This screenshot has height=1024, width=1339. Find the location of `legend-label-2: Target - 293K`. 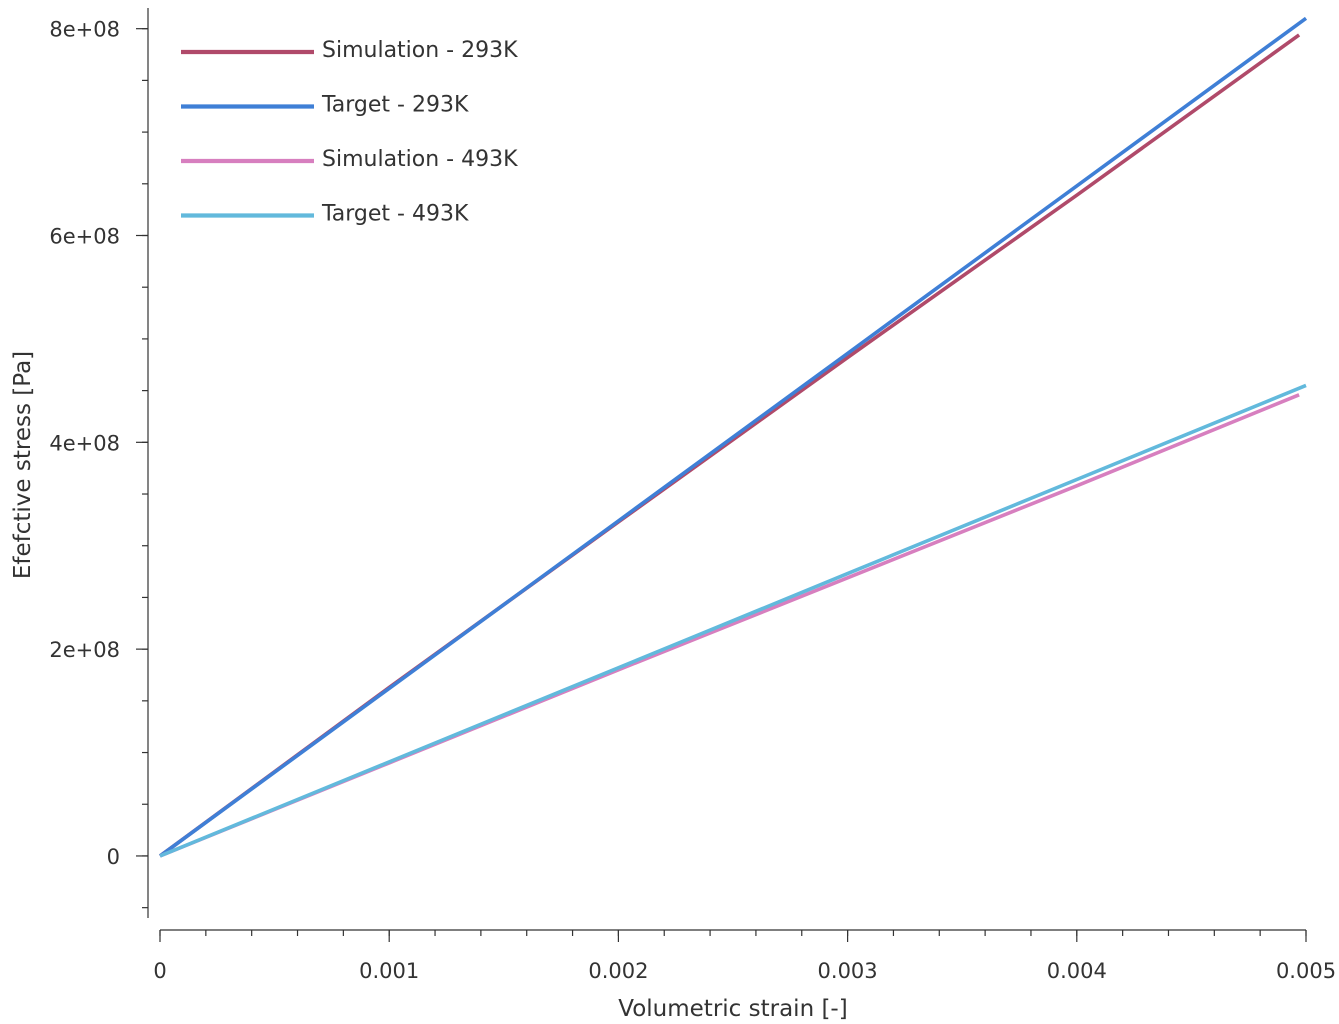

legend-label-2: Target - 293K is located at coordinates (395, 105).